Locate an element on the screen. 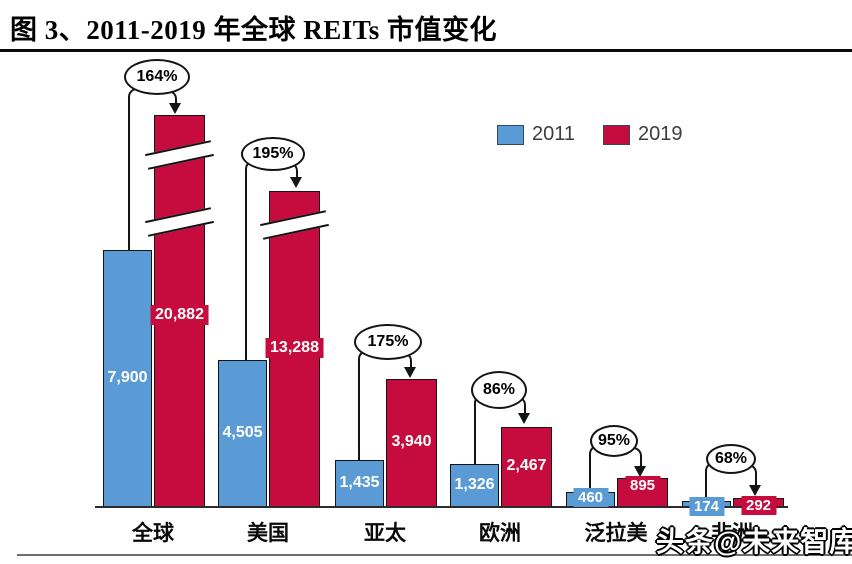 The image size is (852, 564). value-label-2019-非洲: 292 is located at coordinates (758, 505).